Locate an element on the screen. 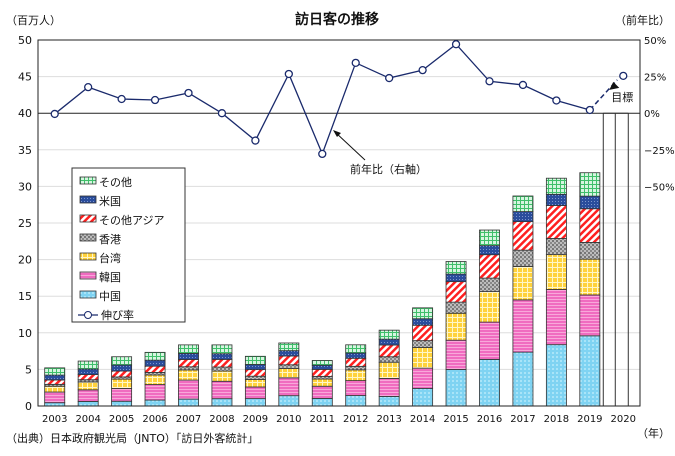 This screenshot has height=456, width=675. annotation: 前年比（右軸） is located at coordinates (380, 153).